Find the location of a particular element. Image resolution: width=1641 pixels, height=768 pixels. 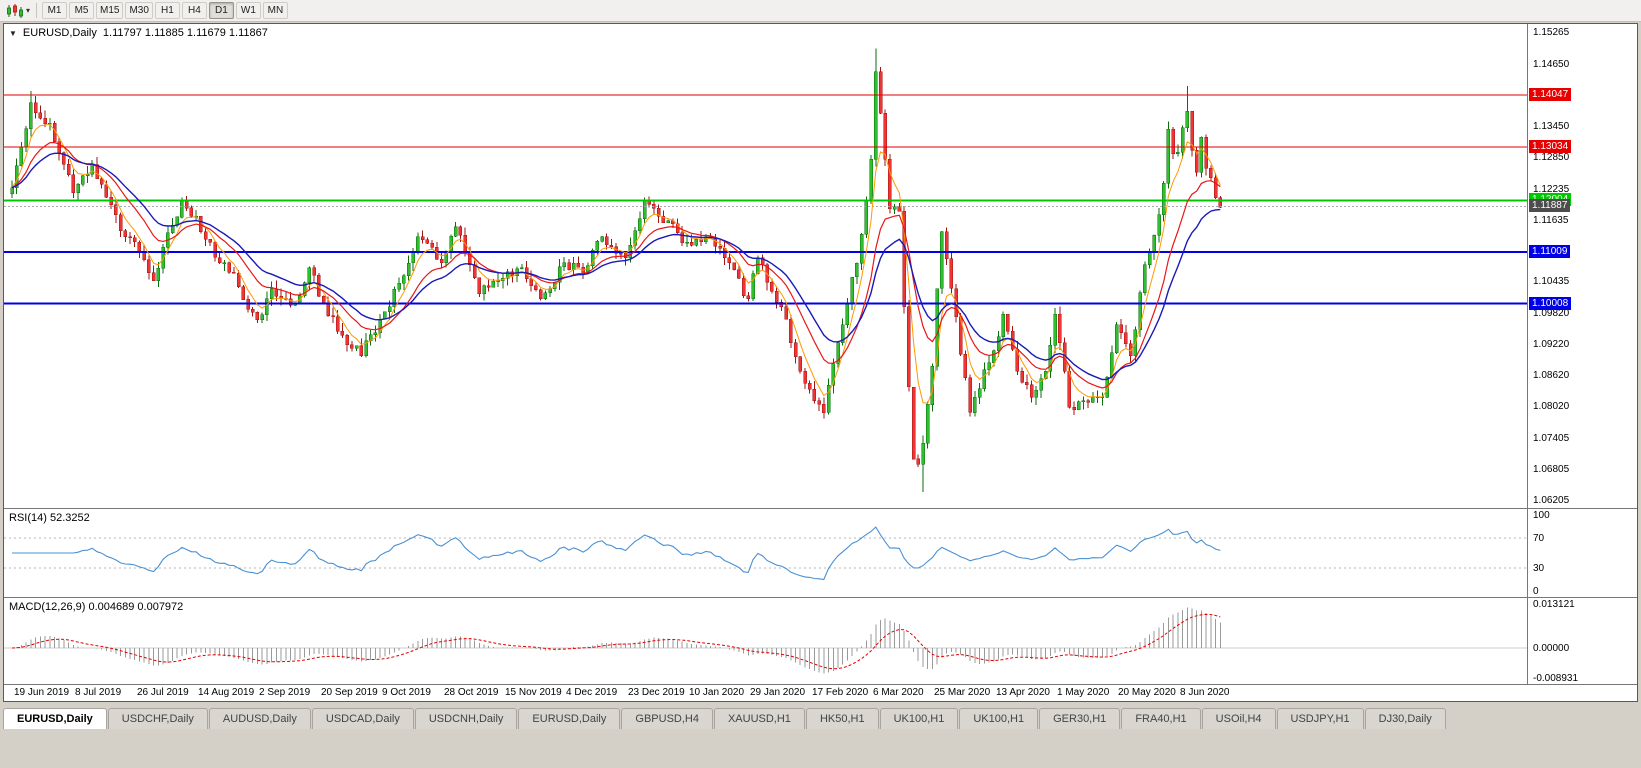

price-tick: 1.08020 is located at coordinates (1551, 406).